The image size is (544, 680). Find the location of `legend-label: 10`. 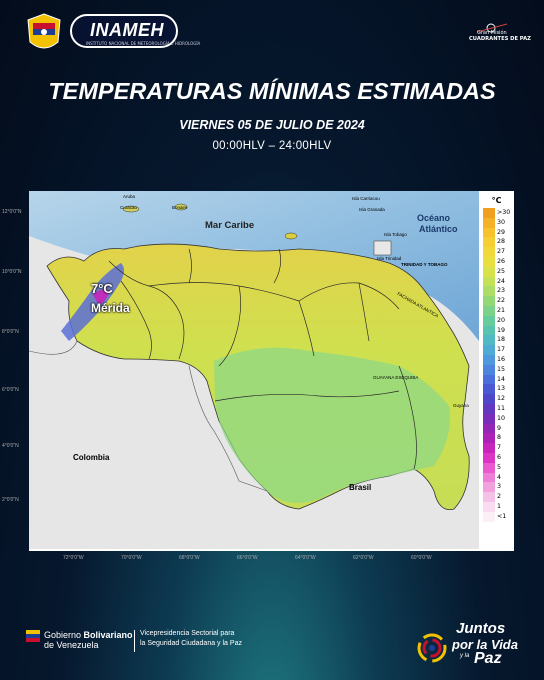

legend-label: 10 is located at coordinates (501, 418).